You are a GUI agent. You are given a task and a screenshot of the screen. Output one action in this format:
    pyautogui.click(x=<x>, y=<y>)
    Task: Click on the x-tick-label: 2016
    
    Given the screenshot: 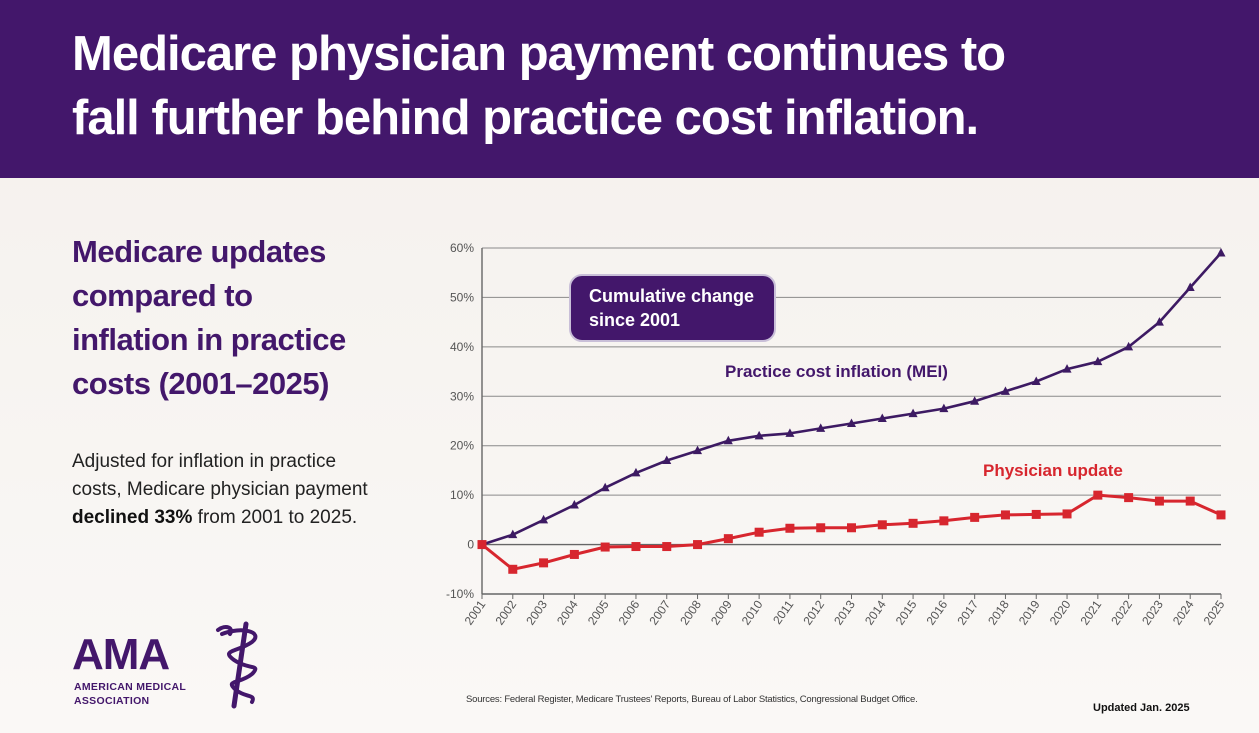 What is the action you would take?
    pyautogui.click(x=937, y=612)
    